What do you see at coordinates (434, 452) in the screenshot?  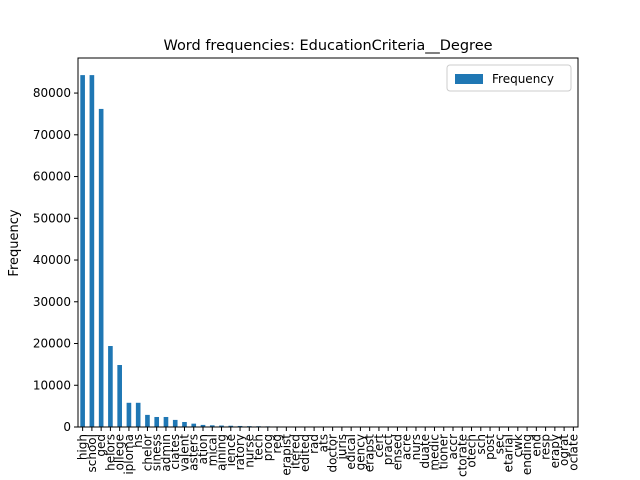 I see `x-tick-label: medic` at bounding box center [434, 452].